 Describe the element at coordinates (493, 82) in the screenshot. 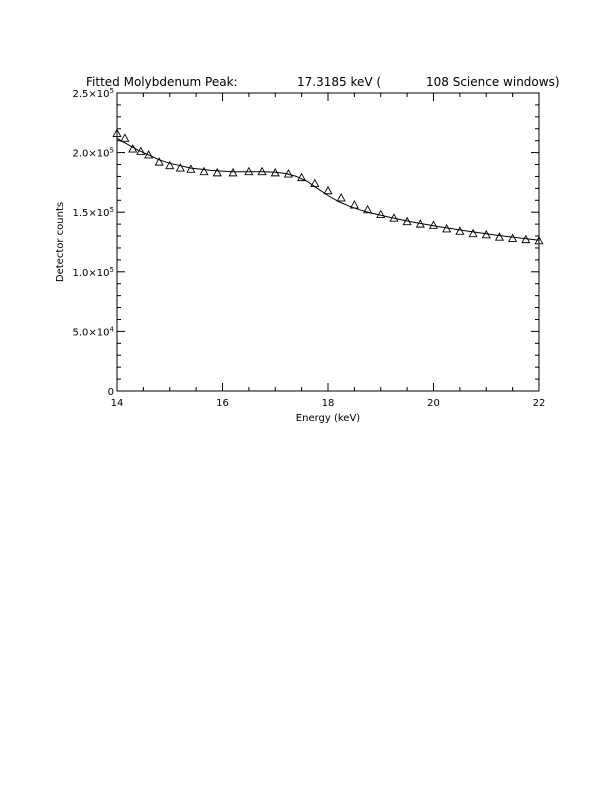

I see `chart-title-part-3: 108 Science windows)` at that location.